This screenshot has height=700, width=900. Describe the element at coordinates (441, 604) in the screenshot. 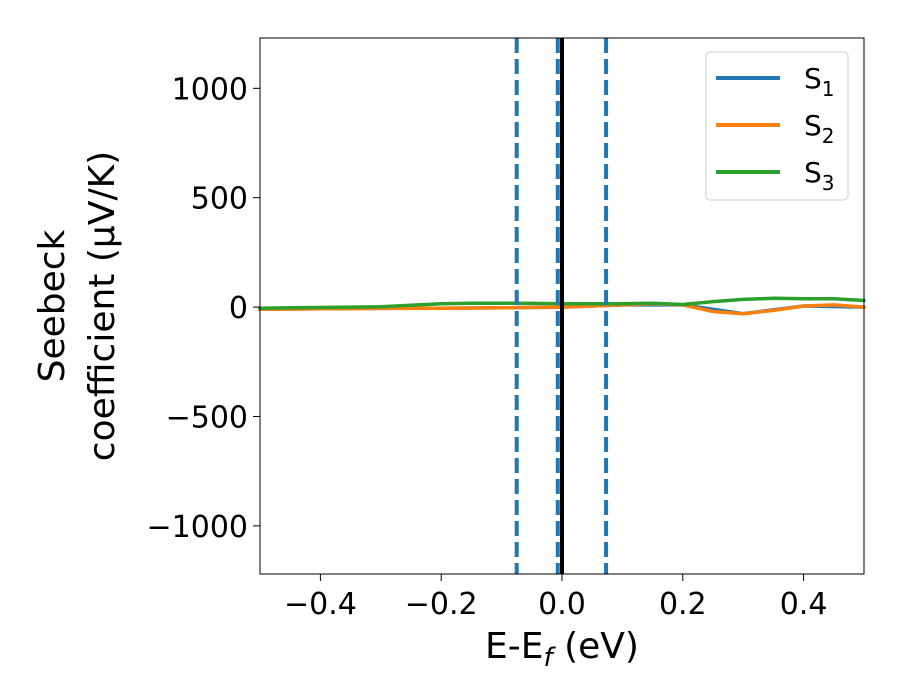

I see `x-tick-label: −0.2` at that location.